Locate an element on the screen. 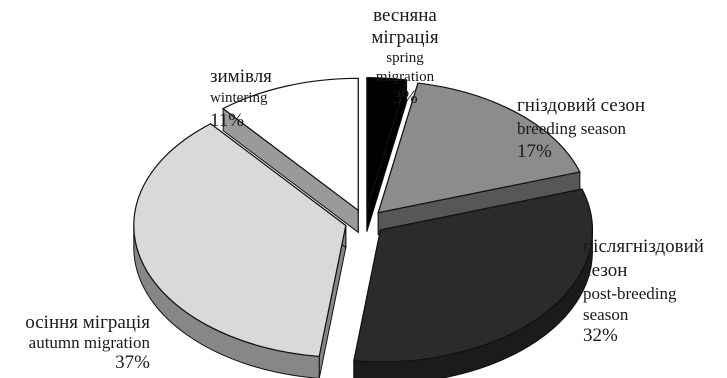  label-spring-migration: весняна міграція spring migration 3% is located at coordinates (405, 56).